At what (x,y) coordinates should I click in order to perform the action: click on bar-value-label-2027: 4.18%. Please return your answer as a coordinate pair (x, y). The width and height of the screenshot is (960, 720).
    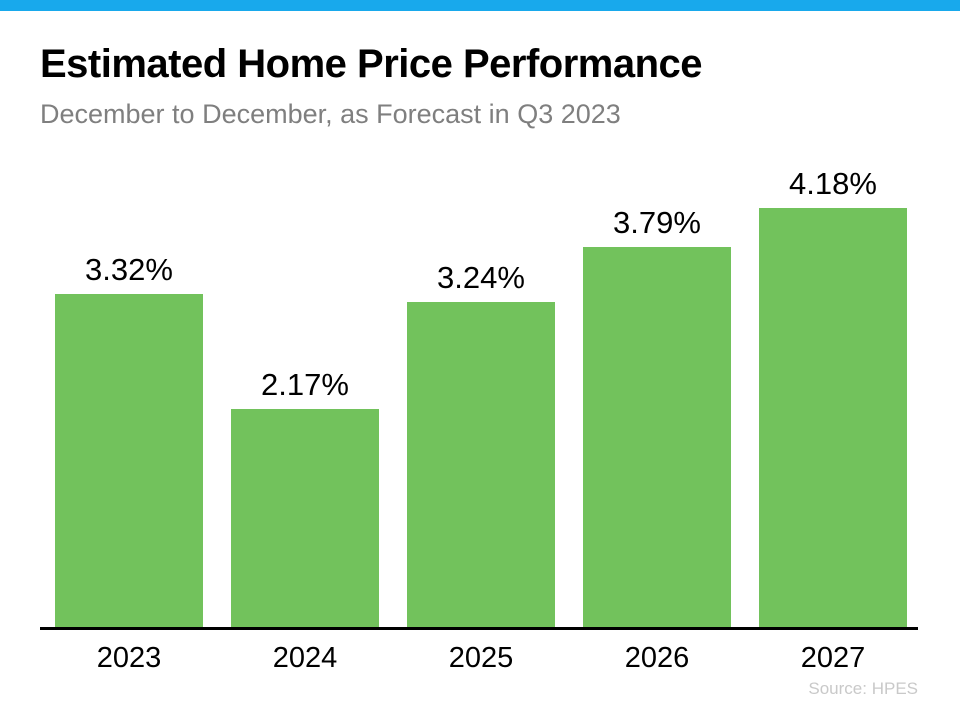
    Looking at the image, I should click on (833, 183).